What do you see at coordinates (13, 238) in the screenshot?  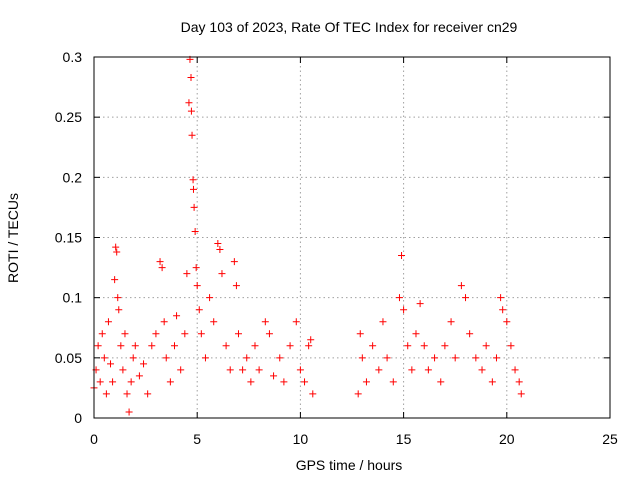 I see `y-axis-label: ROTI / TECUs` at bounding box center [13, 238].